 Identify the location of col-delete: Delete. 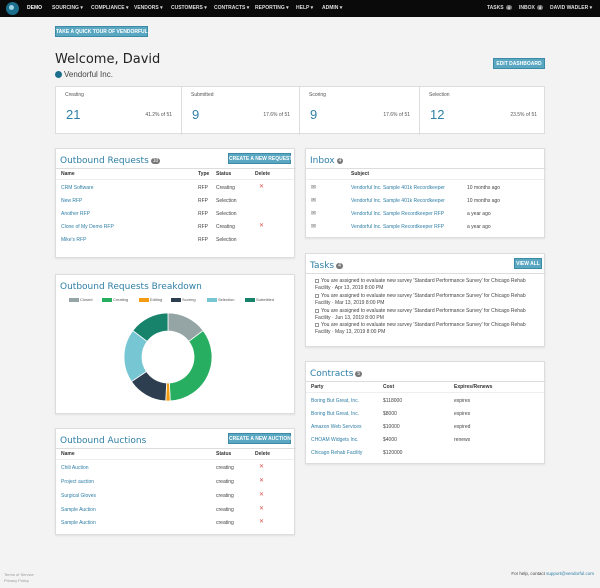
(263, 174).